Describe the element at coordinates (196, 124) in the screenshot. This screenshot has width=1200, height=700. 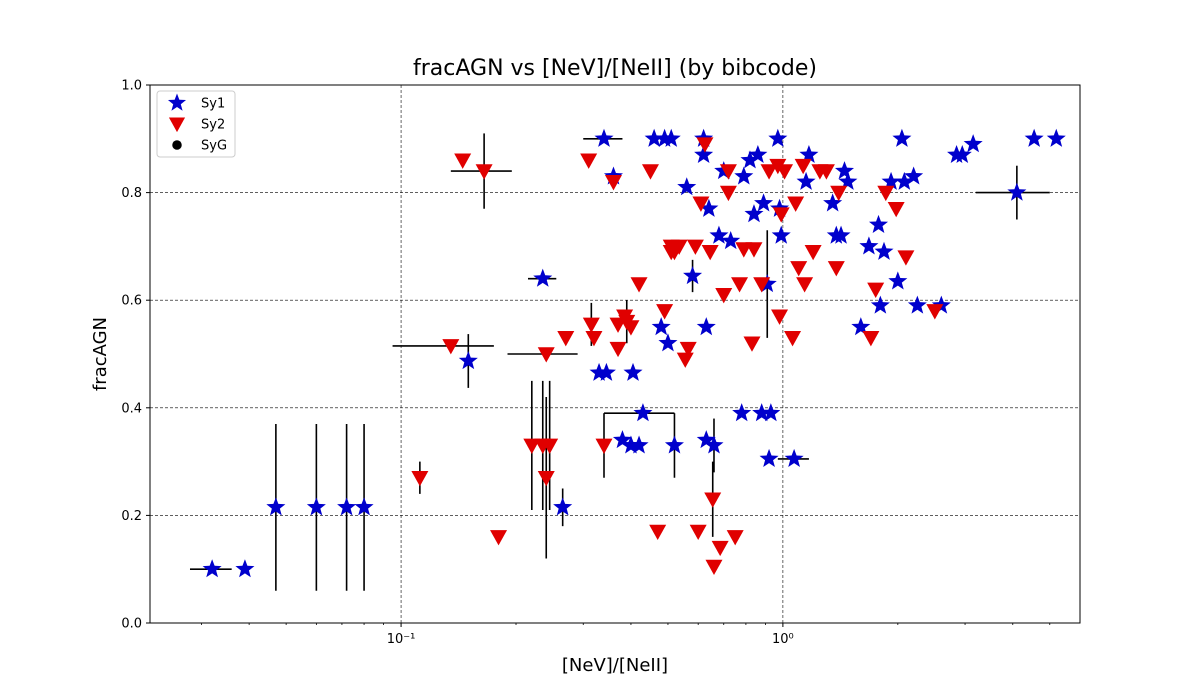
I see `legend: Sy1 Sy2 SyG` at that location.